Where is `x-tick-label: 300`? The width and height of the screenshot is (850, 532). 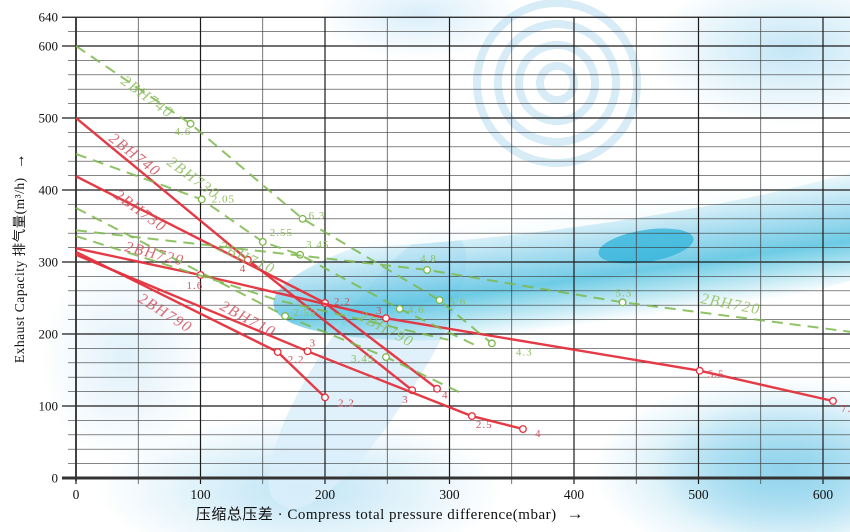
x-tick-label: 300 is located at coordinates (449, 494).